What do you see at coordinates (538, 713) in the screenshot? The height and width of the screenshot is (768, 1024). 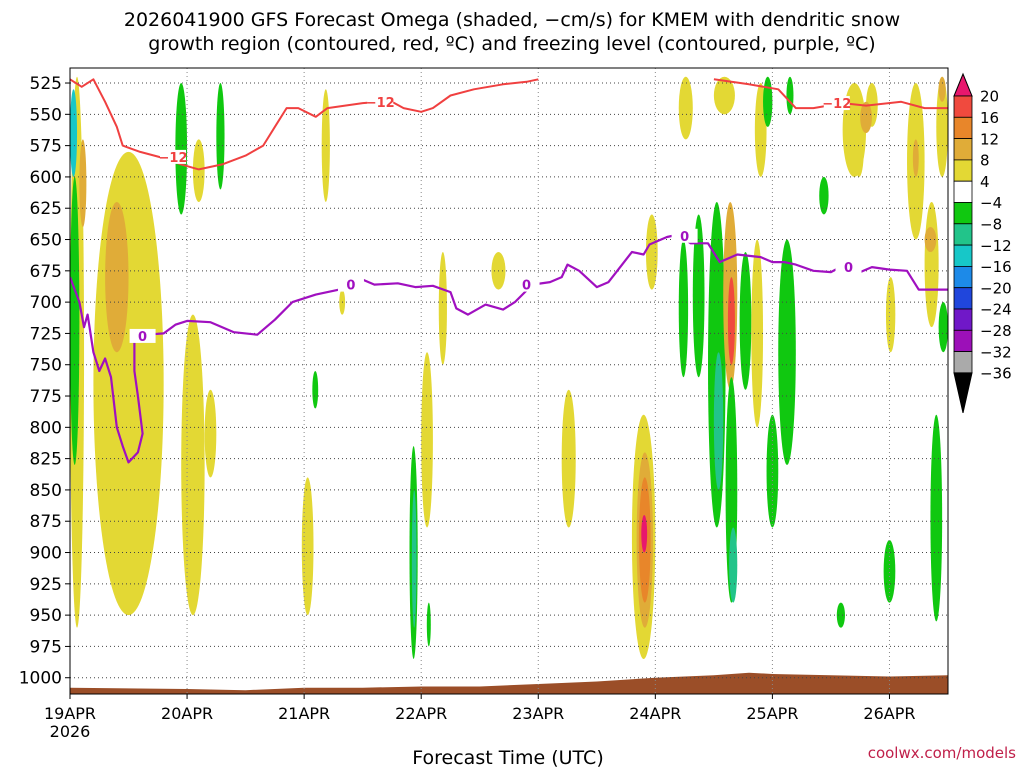 I see `x-tick-label: 23APR` at bounding box center [538, 713].